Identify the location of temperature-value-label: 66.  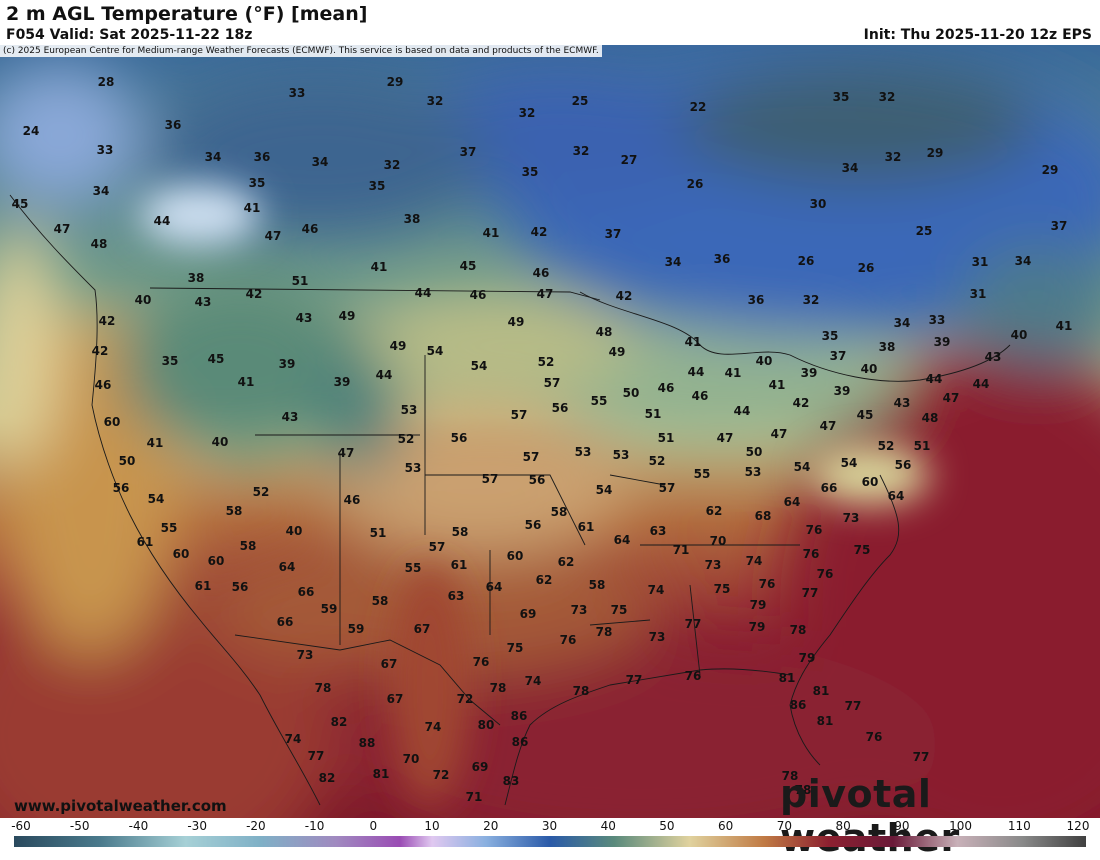
(285, 622).